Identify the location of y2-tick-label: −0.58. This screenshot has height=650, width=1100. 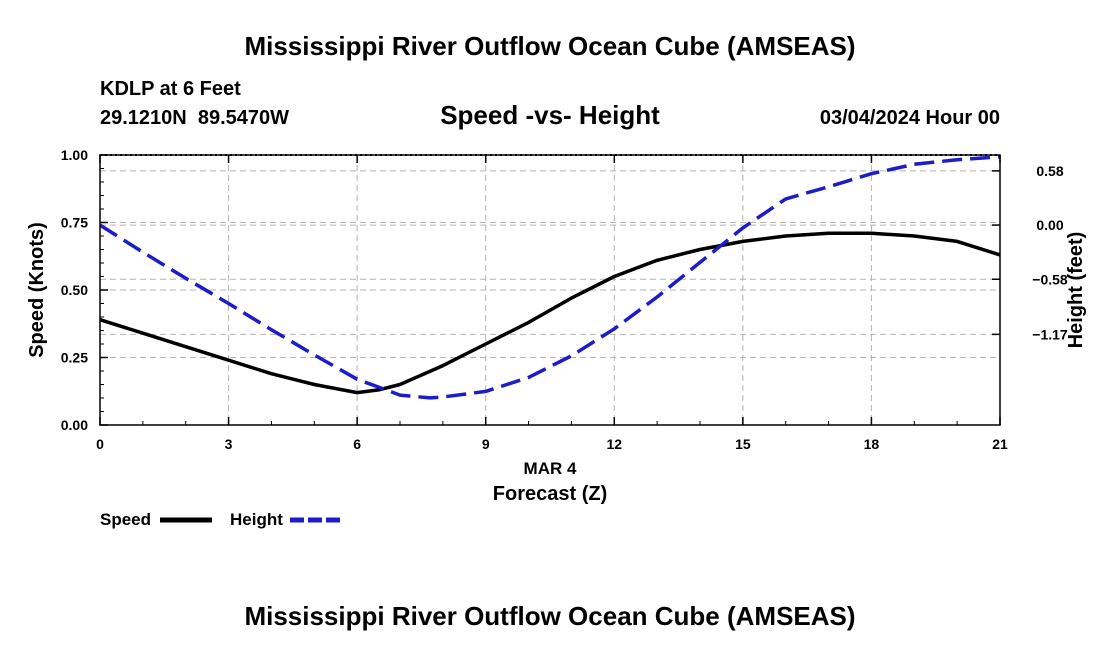
(1050, 279).